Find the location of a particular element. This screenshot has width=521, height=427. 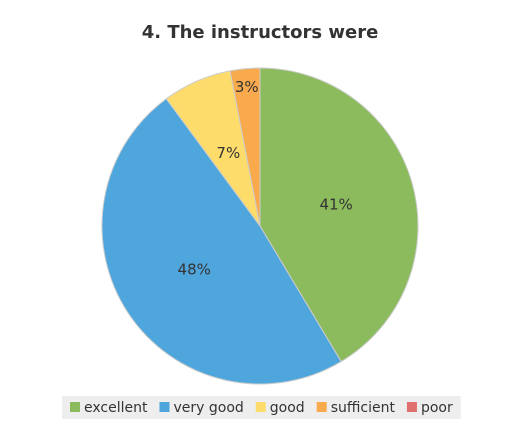

legend-label: sufficient is located at coordinates (363, 408).